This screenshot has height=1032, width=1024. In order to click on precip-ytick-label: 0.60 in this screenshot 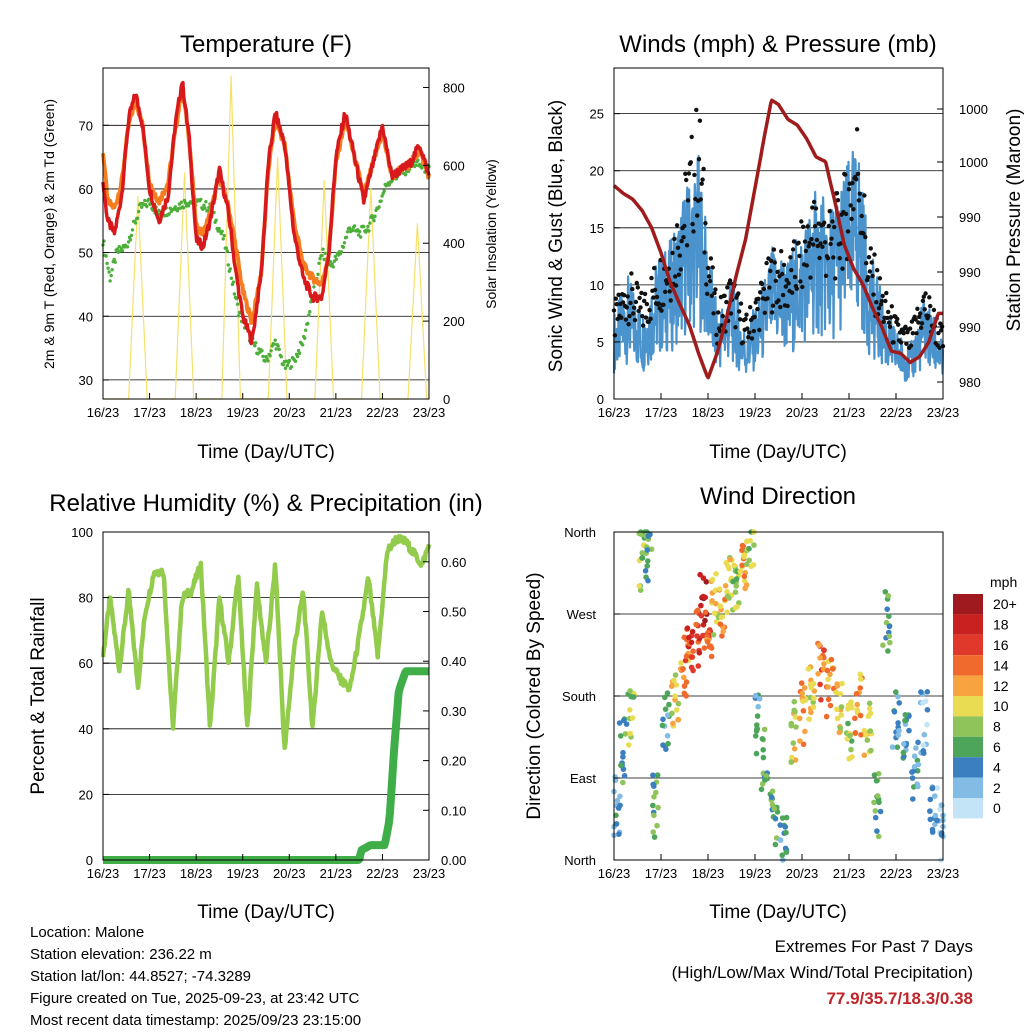, I will do `click(453, 562)`.